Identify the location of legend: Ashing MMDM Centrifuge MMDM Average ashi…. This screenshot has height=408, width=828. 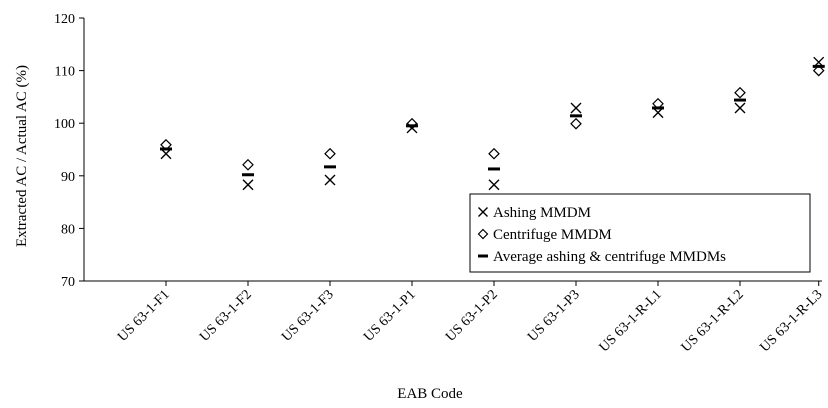
(640, 233).